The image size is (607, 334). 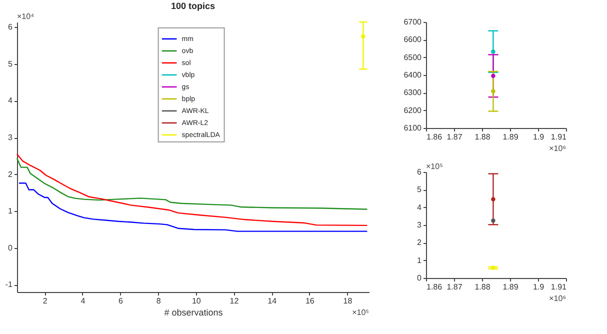 I want to click on y-tick-label: 6500, so click(x=413, y=57).